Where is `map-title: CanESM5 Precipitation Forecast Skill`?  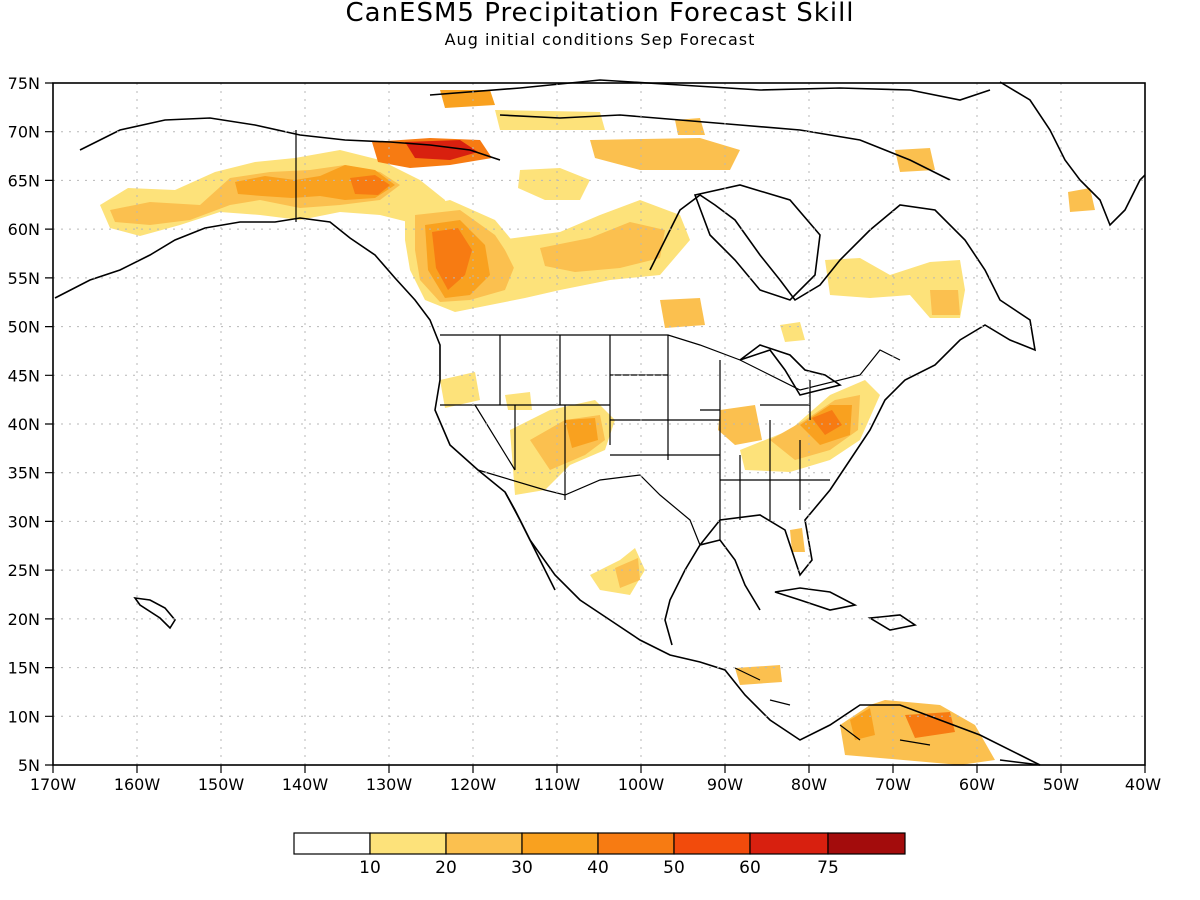
map-title: CanESM5 Precipitation Forecast Skill is located at coordinates (600, 14).